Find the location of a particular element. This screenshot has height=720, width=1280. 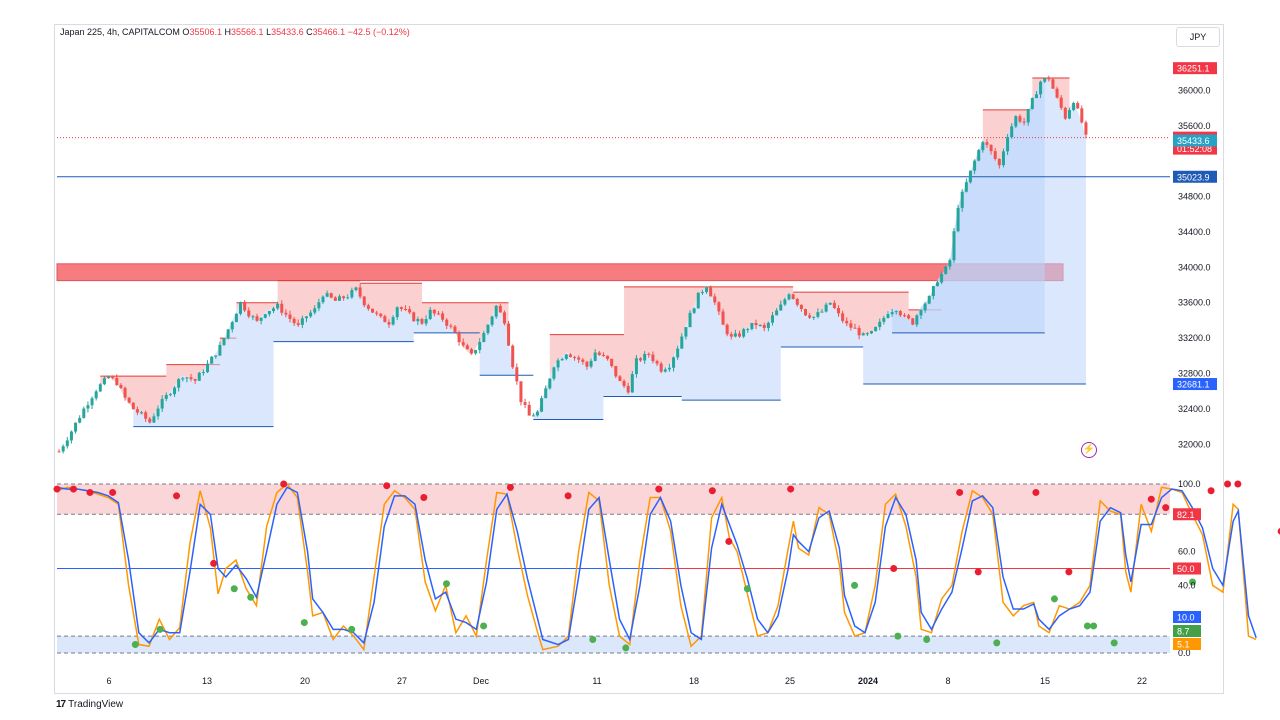

tradingview-logo: 17 TradingView is located at coordinates (89, 704).